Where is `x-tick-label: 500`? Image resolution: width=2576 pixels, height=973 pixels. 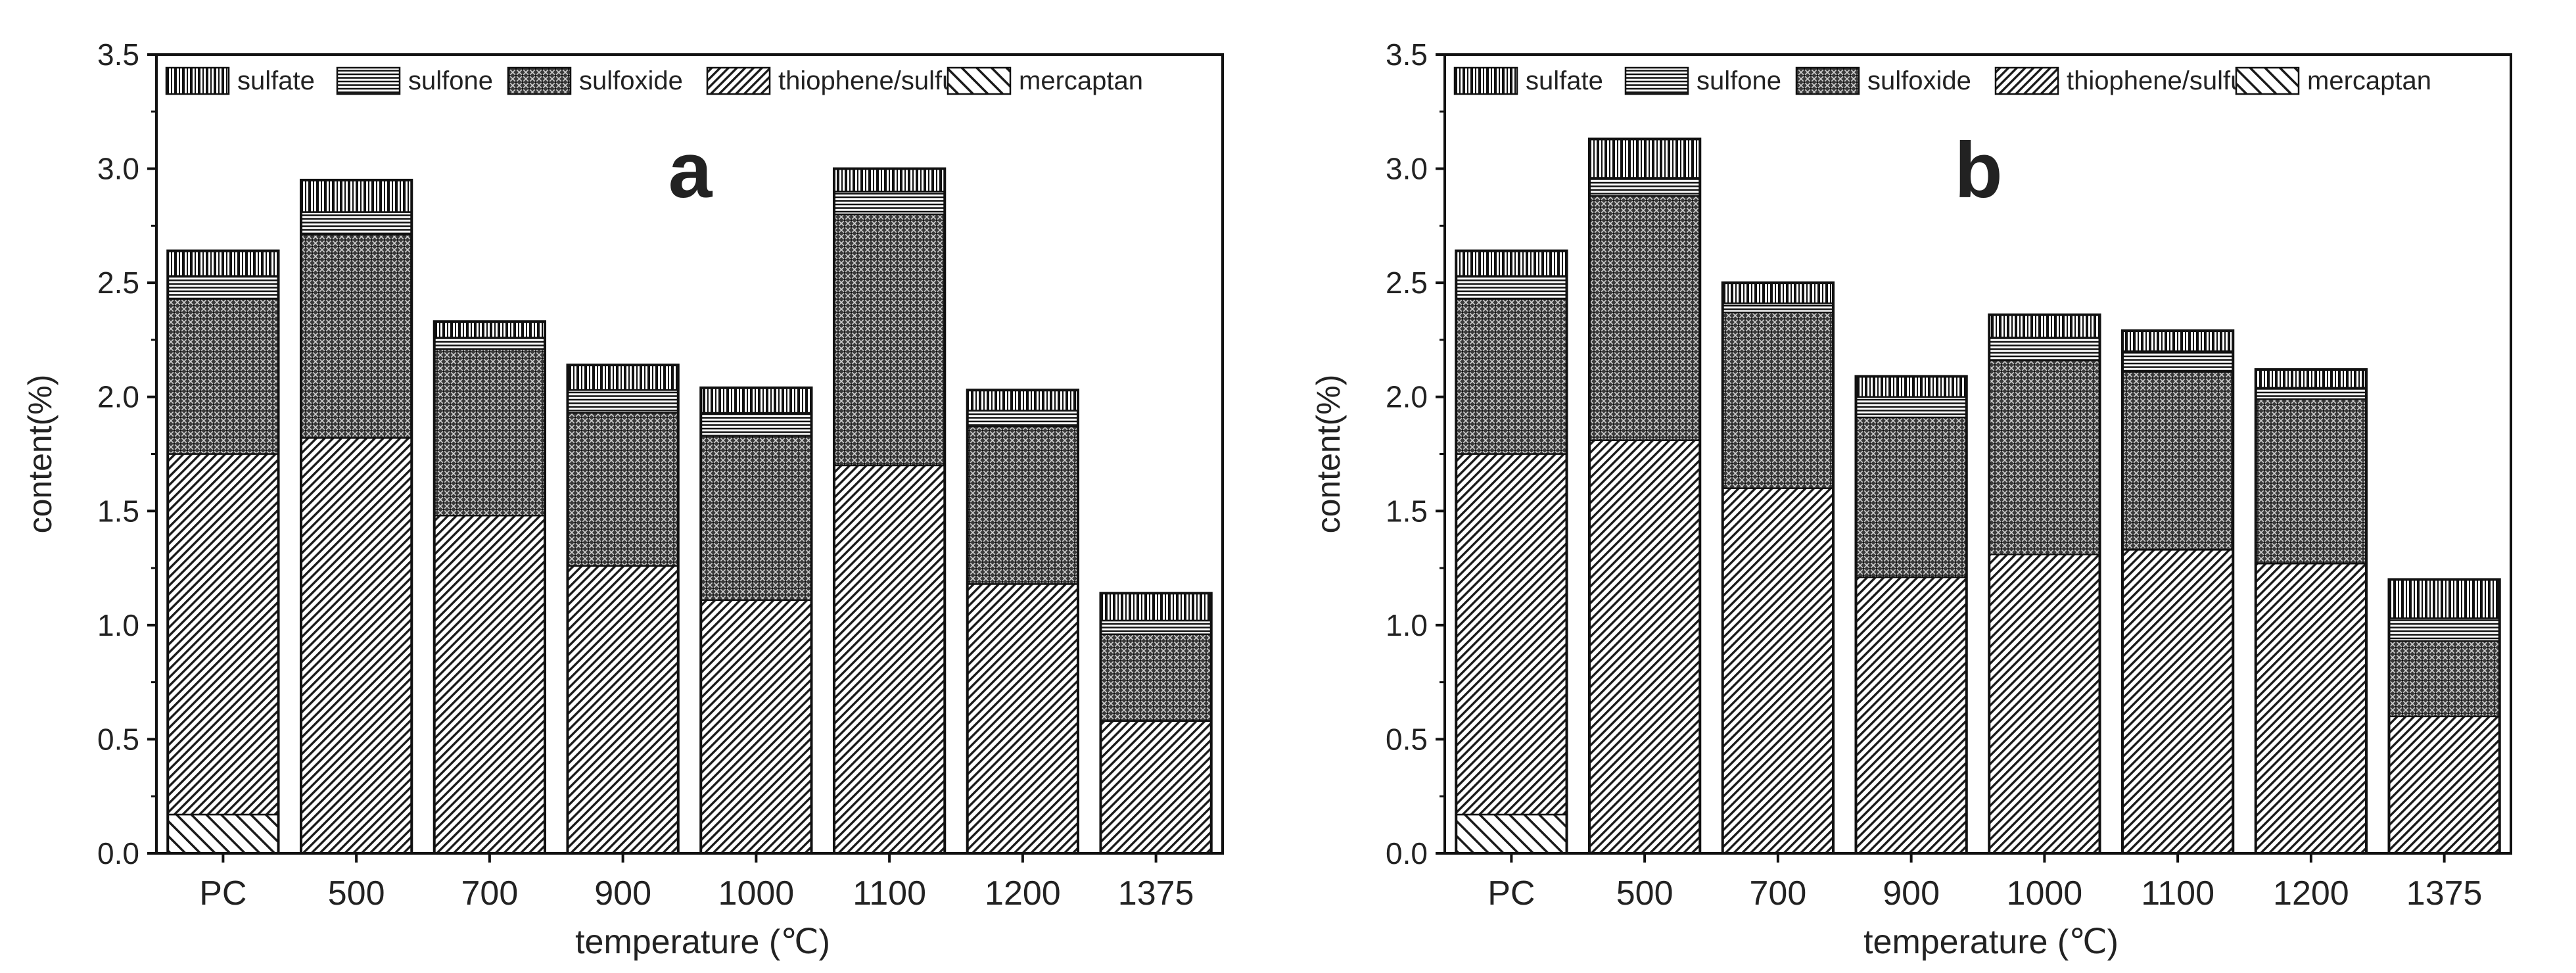 x-tick-label: 500 is located at coordinates (356, 894).